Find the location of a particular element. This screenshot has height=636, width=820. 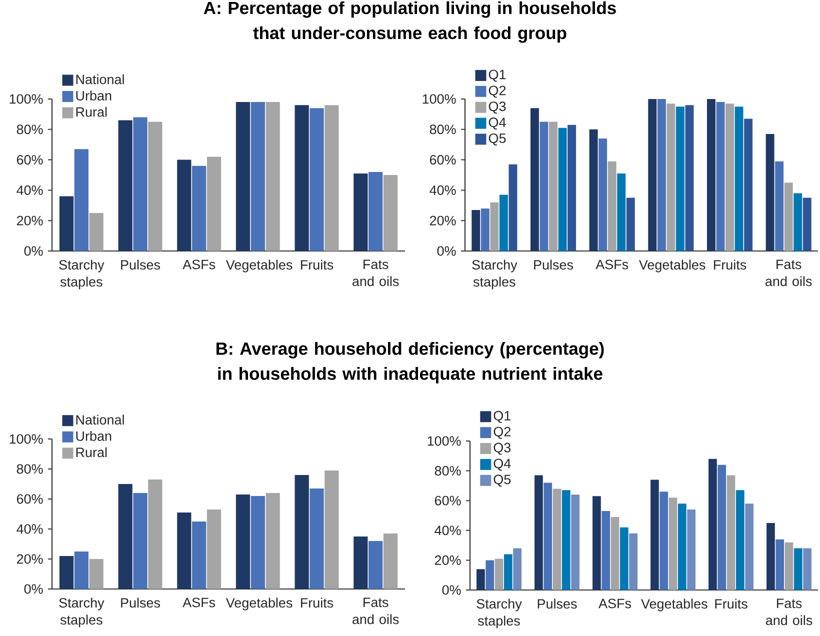

x-tick-label: Pulses is located at coordinates (557, 603).